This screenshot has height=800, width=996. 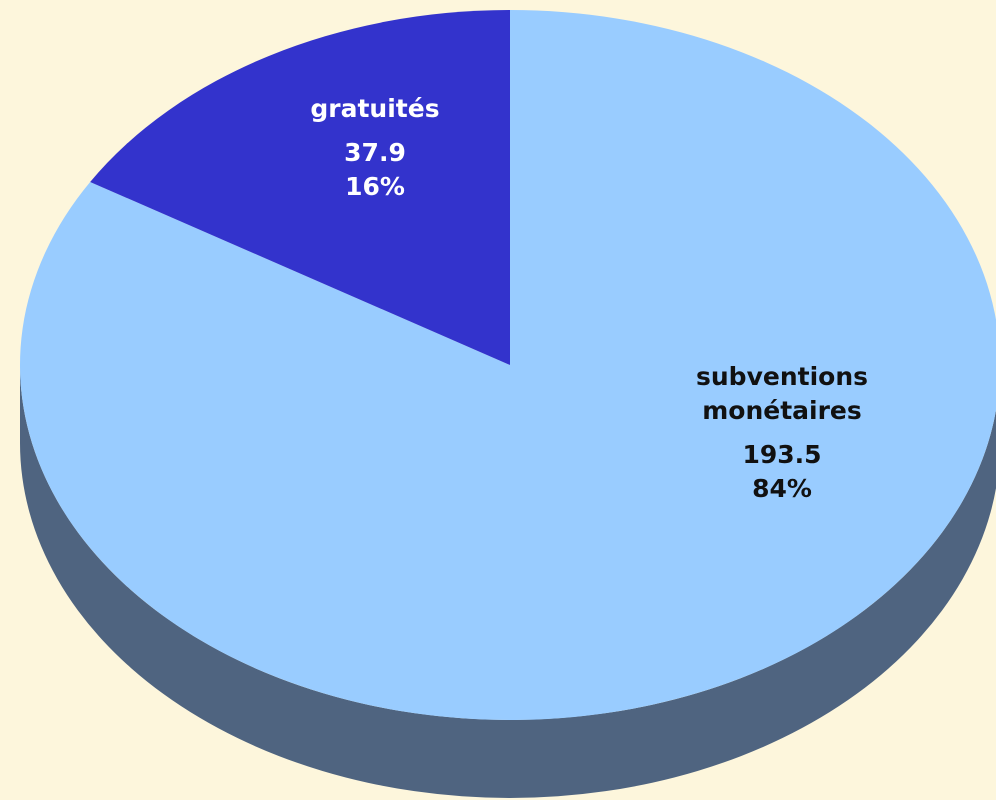 I want to click on value-label: 37.9, so click(x=375, y=152).